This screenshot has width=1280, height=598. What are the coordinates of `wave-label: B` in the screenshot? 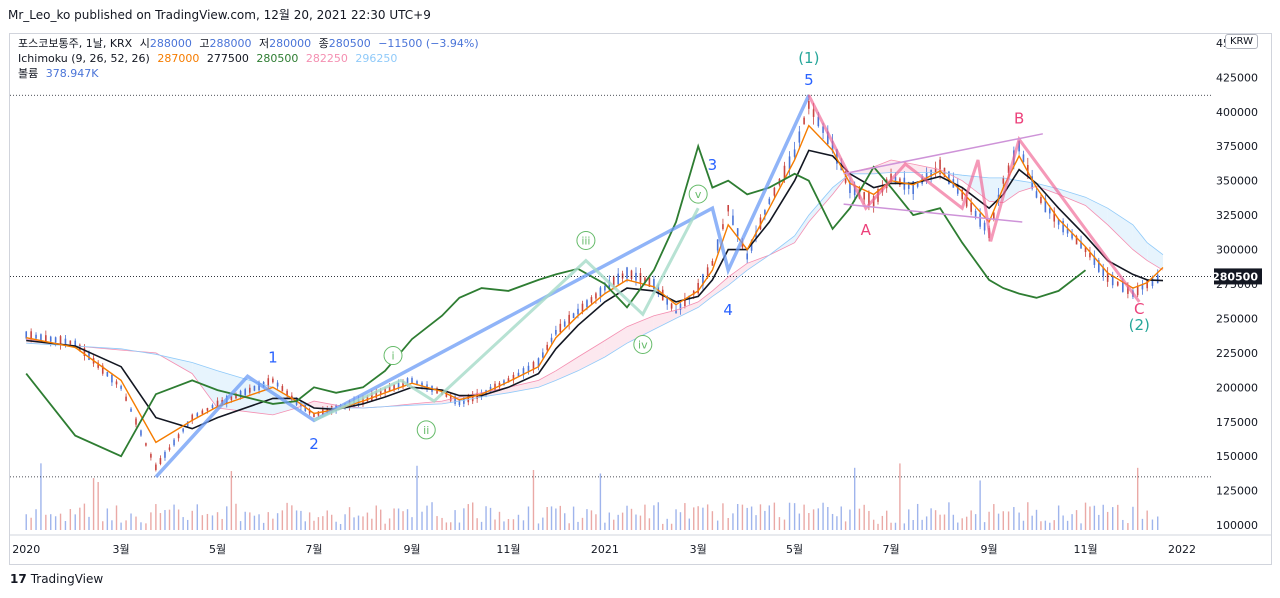 It's located at (1019, 118).